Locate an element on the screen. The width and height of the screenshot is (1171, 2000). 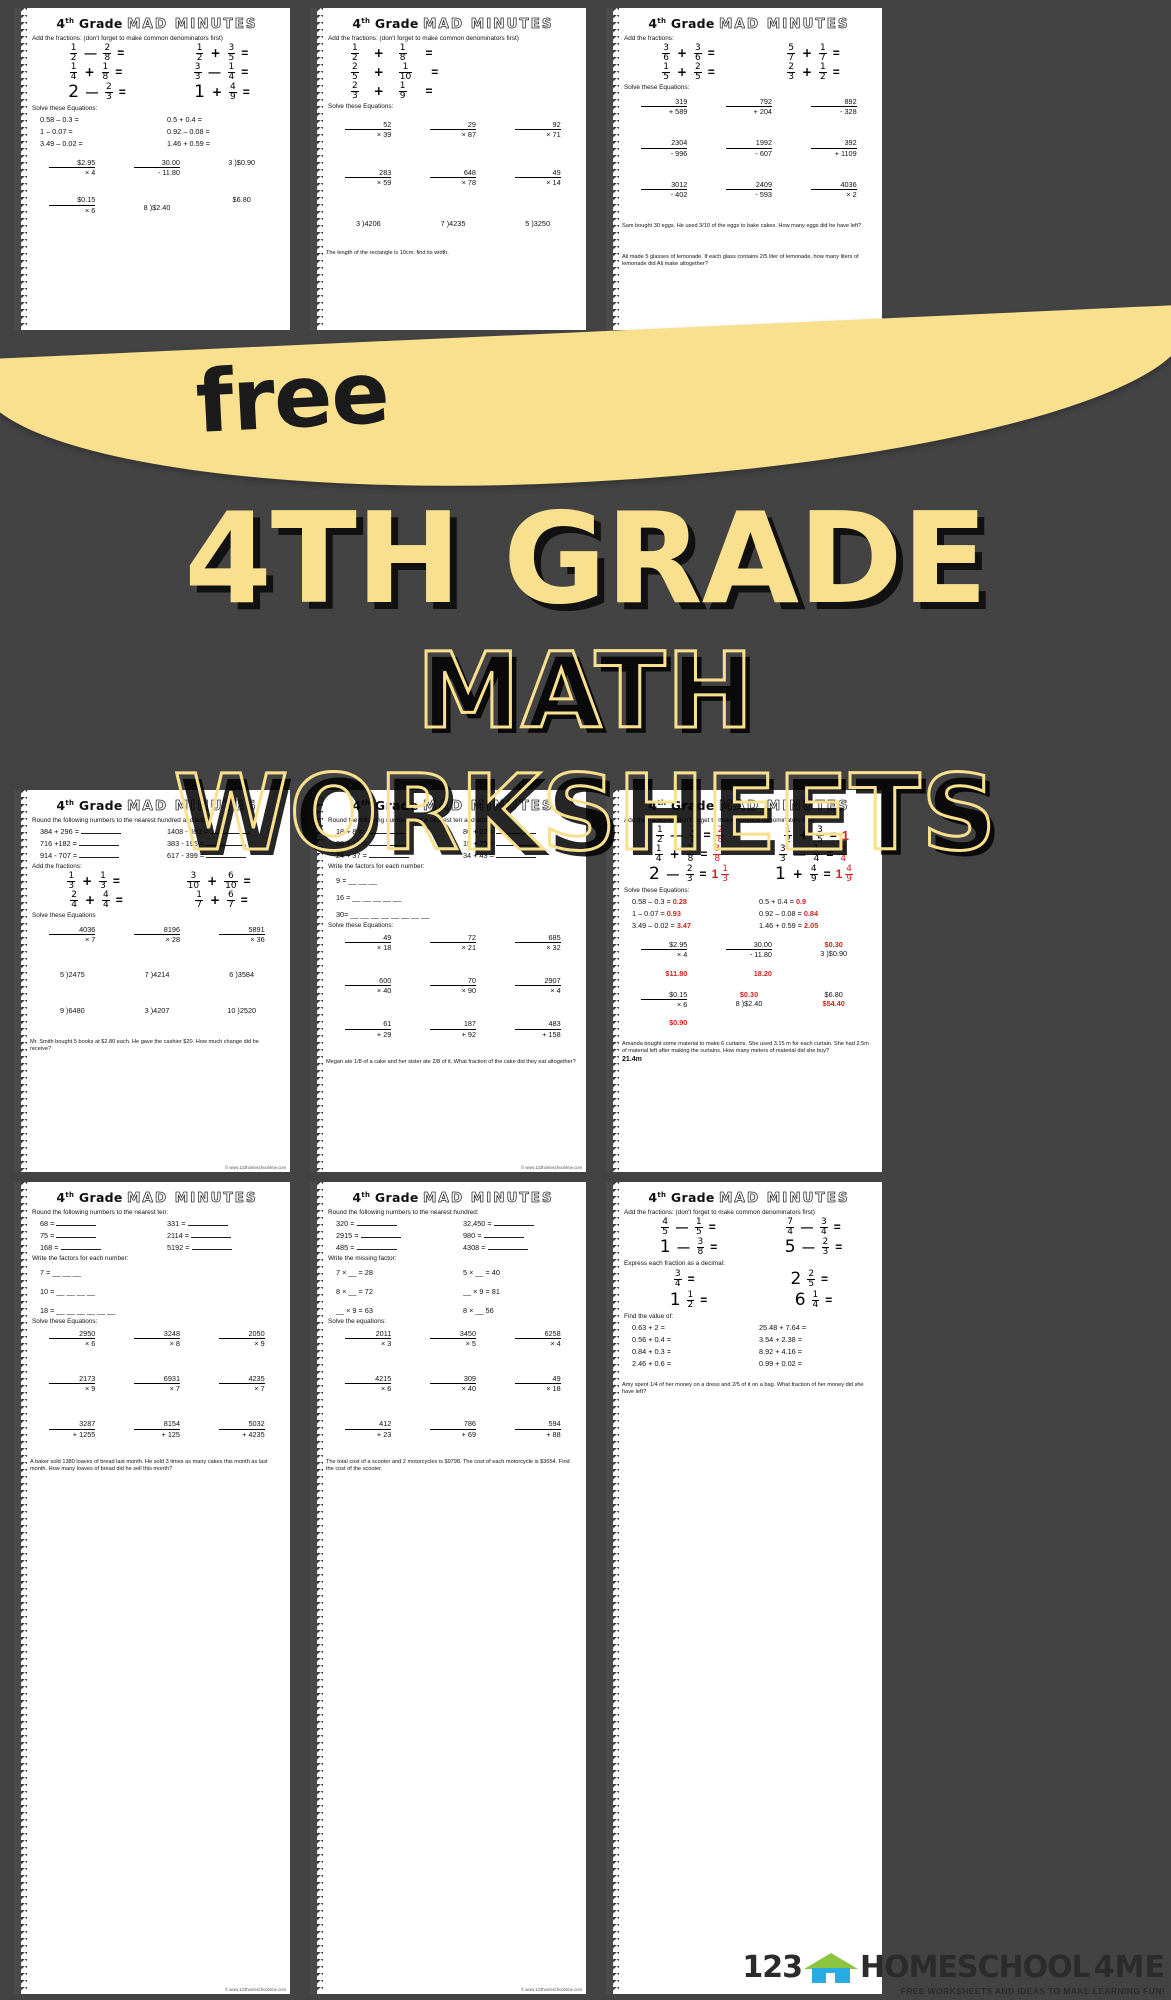
value-row: 0.84 + 0.3 = 8.92 + 4.16 = is located at coordinates (717, 1352).